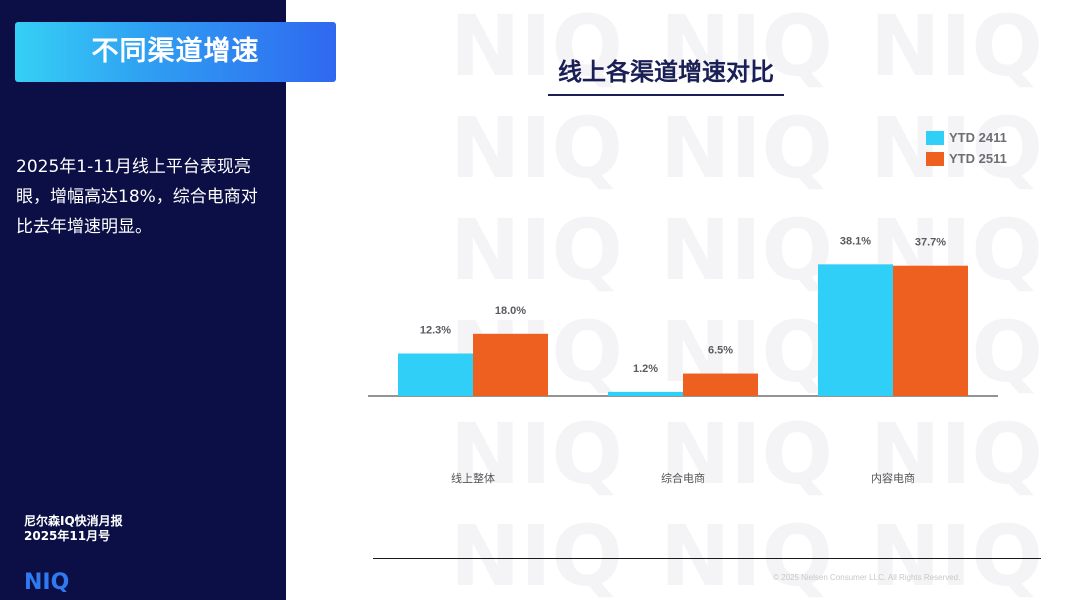 This screenshot has width=1067, height=600. I want to click on report-date: 2025年11月号, so click(67, 536).